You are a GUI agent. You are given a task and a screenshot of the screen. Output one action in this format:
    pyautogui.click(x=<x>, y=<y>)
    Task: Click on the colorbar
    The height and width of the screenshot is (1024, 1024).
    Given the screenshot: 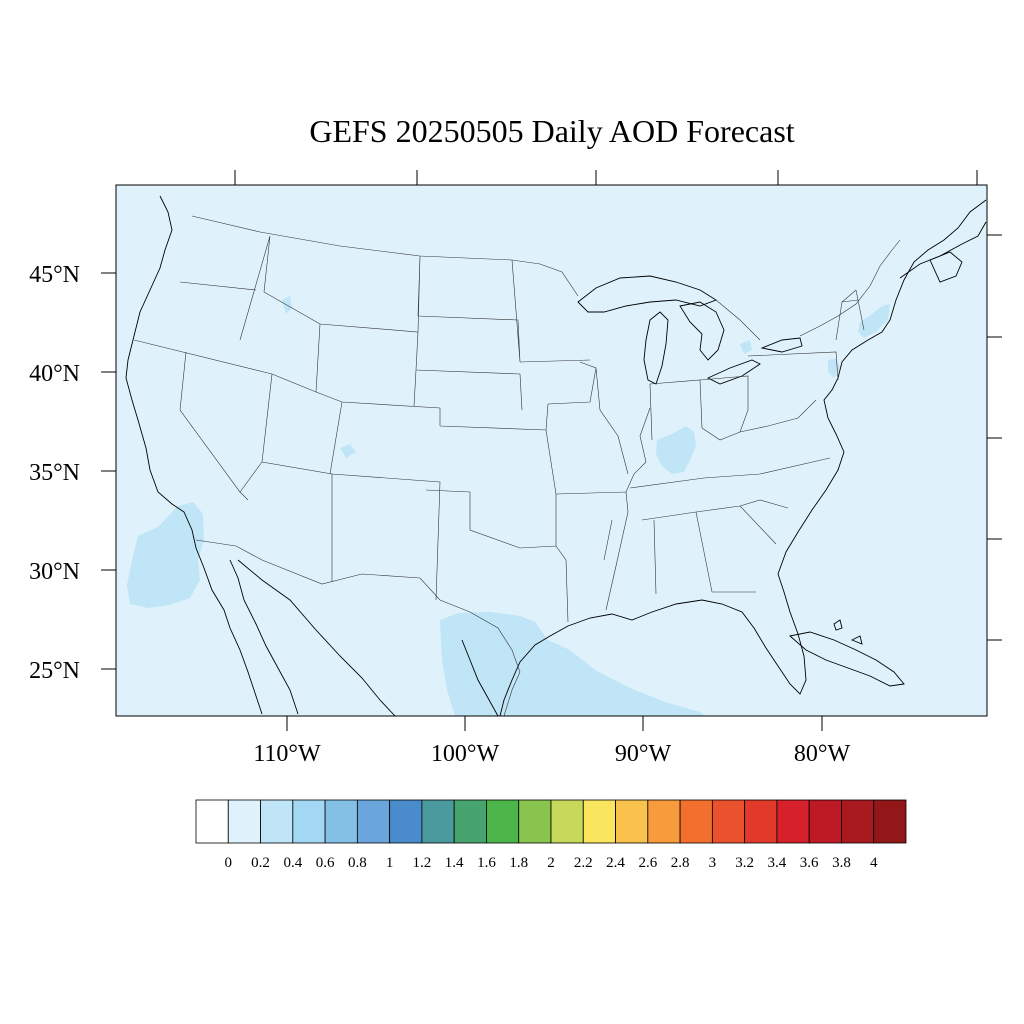 What is the action you would take?
    pyautogui.click(x=551, y=821)
    